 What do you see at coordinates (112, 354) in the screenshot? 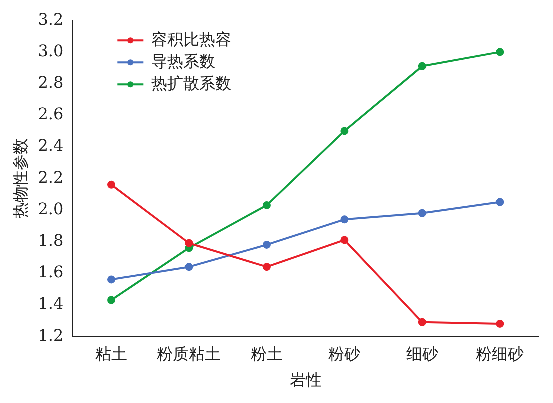
I see `x-tick-label: 粘土` at bounding box center [112, 354].